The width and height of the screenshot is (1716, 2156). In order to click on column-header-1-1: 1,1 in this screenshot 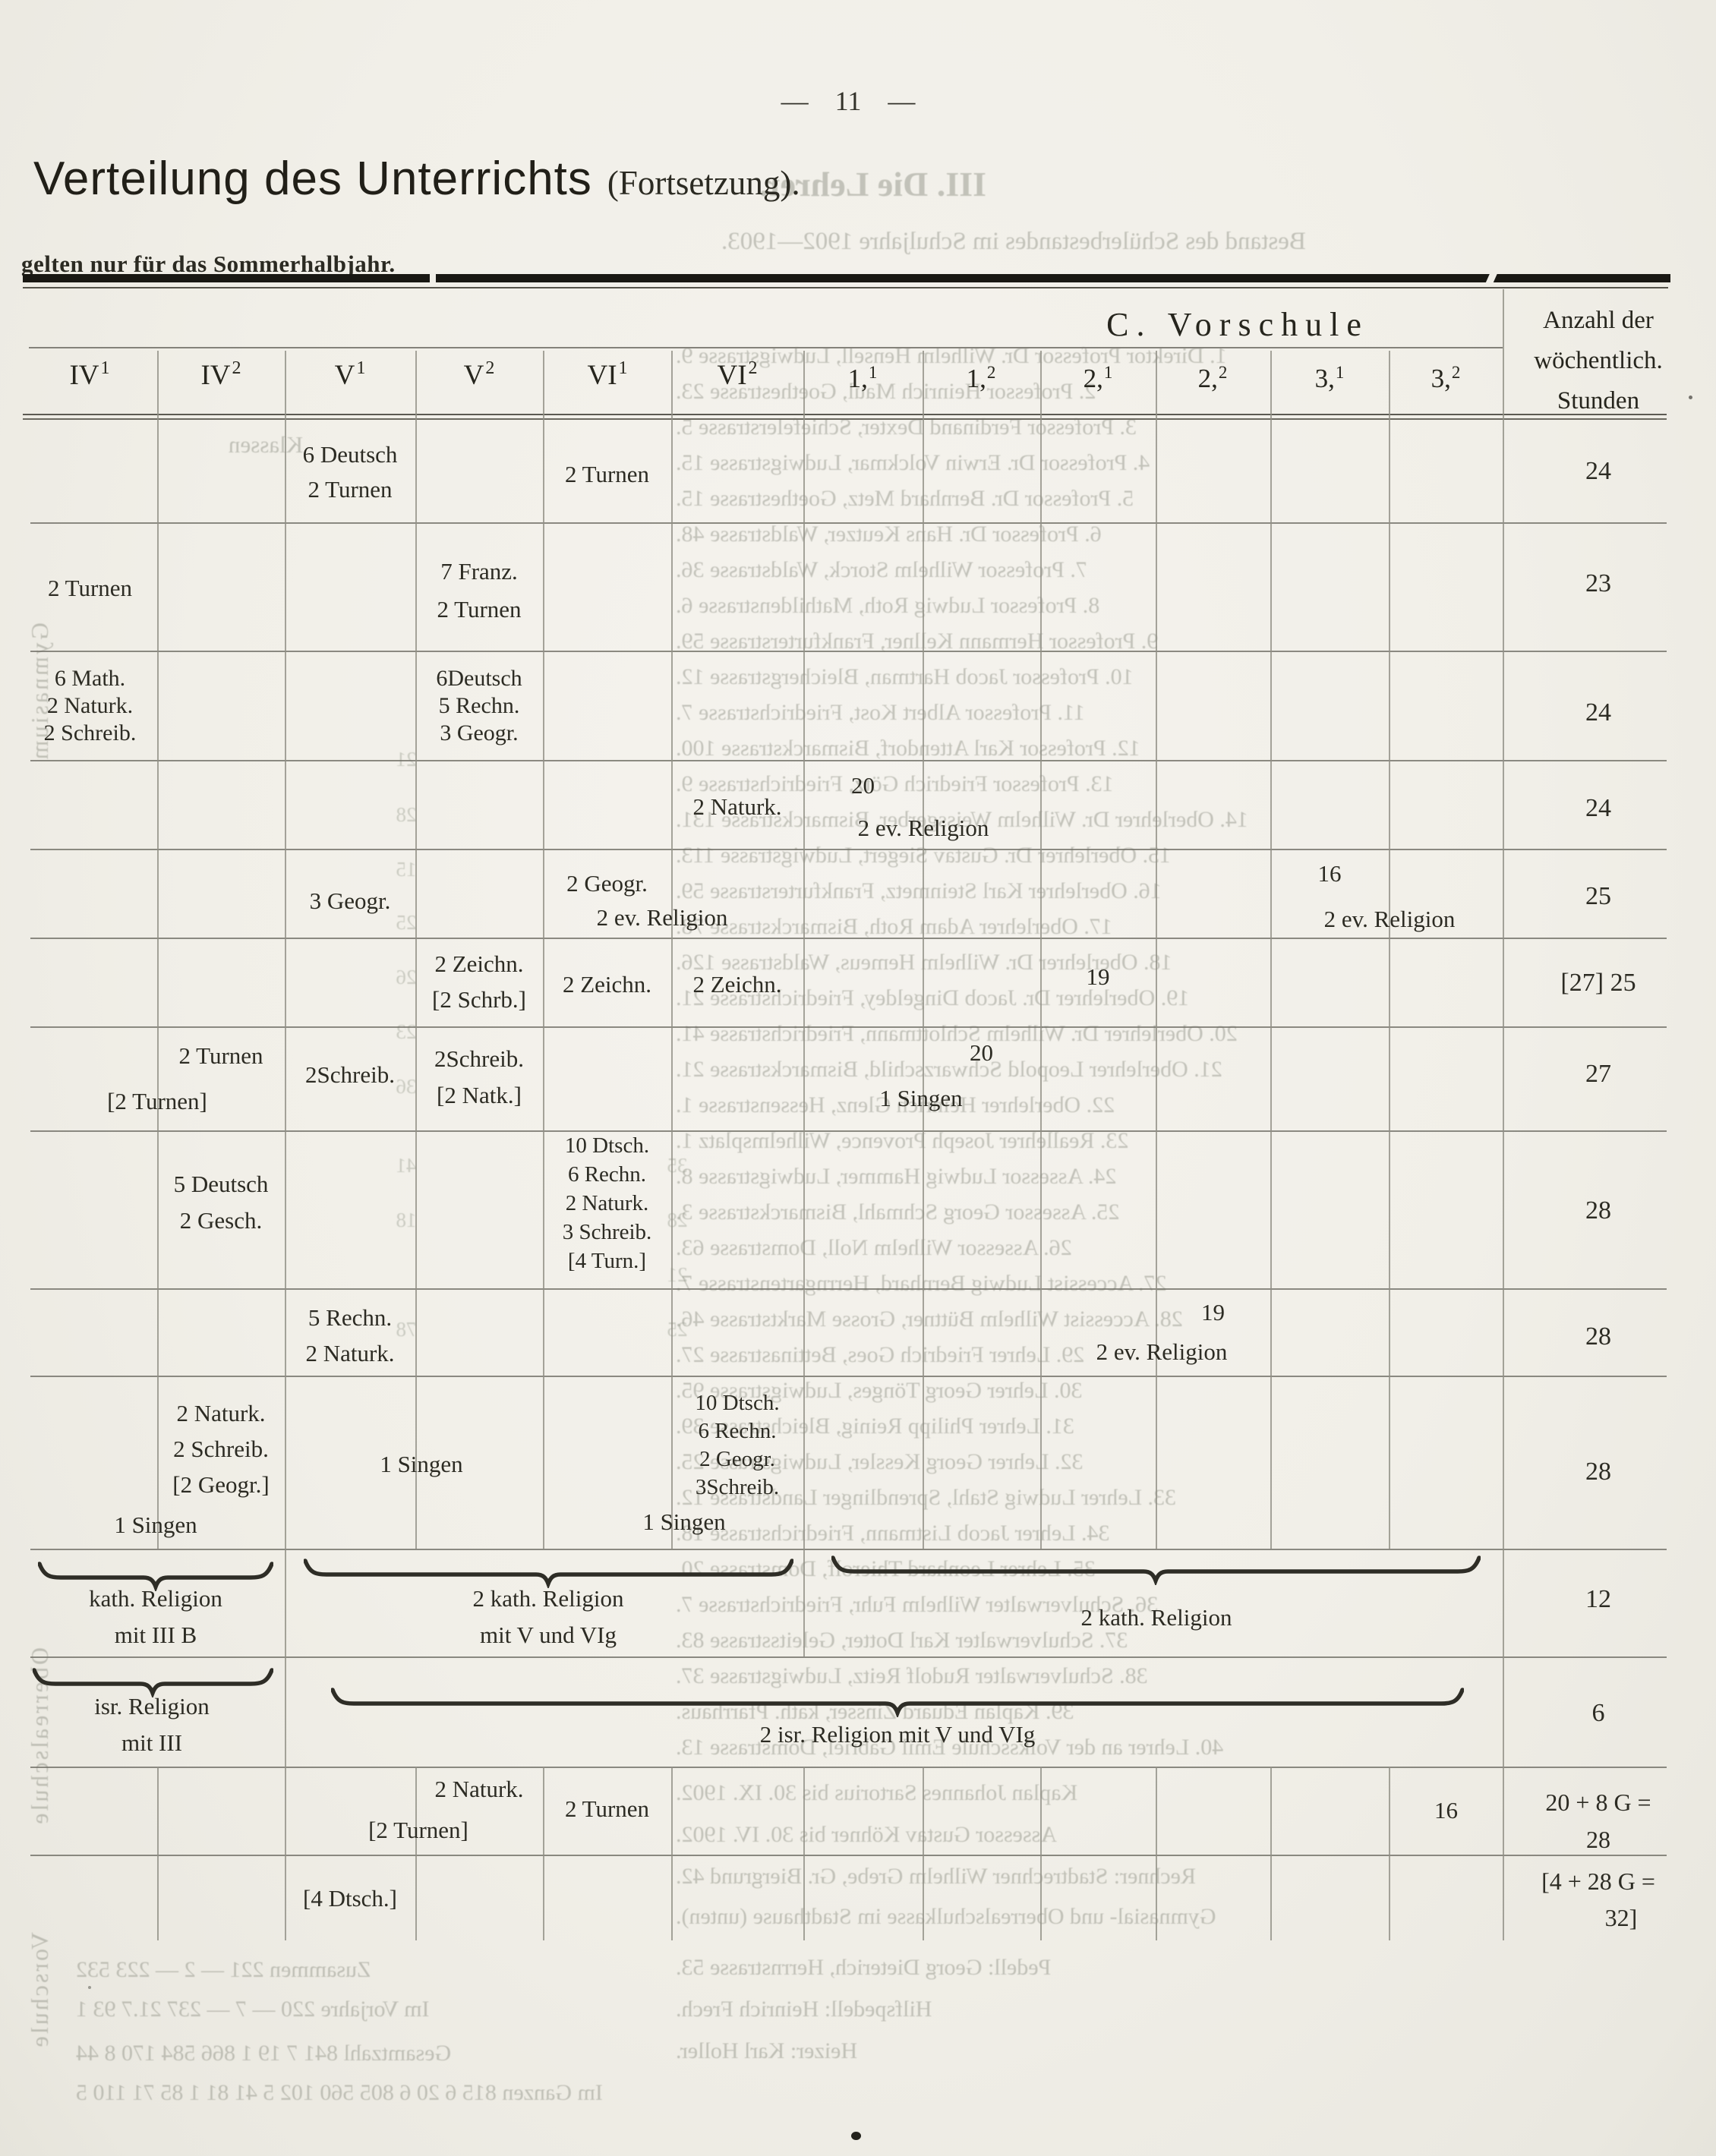, I will do `click(862, 378)`.